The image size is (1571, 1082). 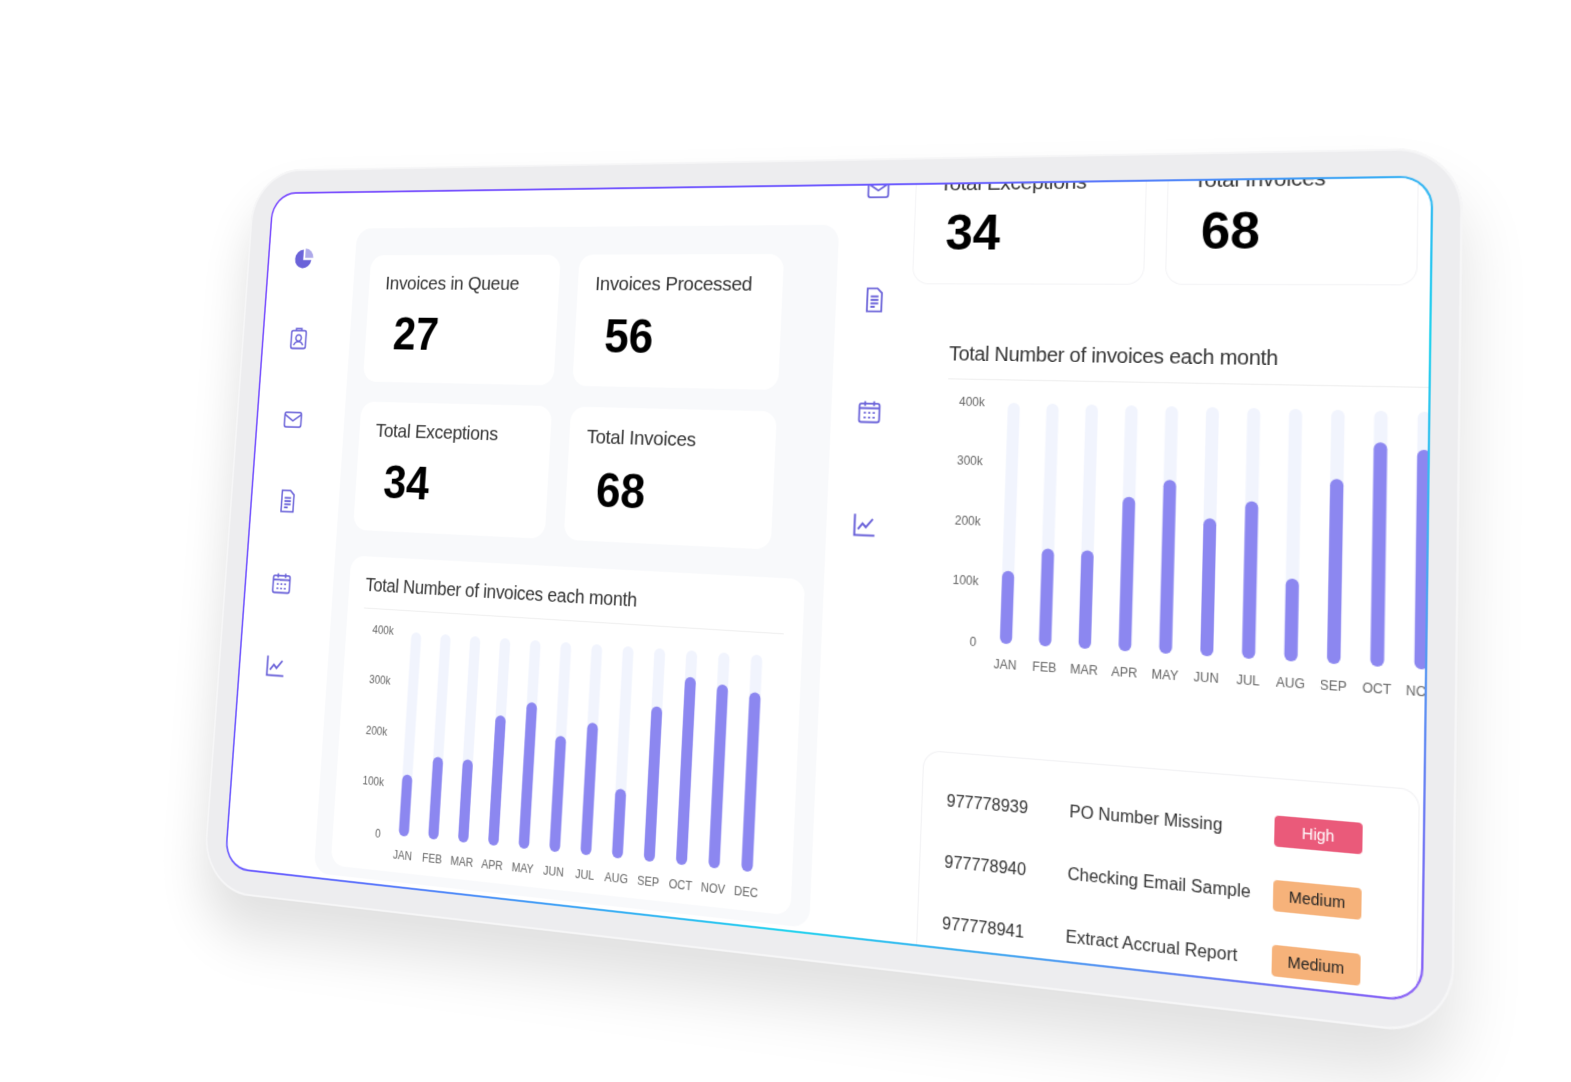 I want to click on id-badge-icon, so click(x=299, y=338).